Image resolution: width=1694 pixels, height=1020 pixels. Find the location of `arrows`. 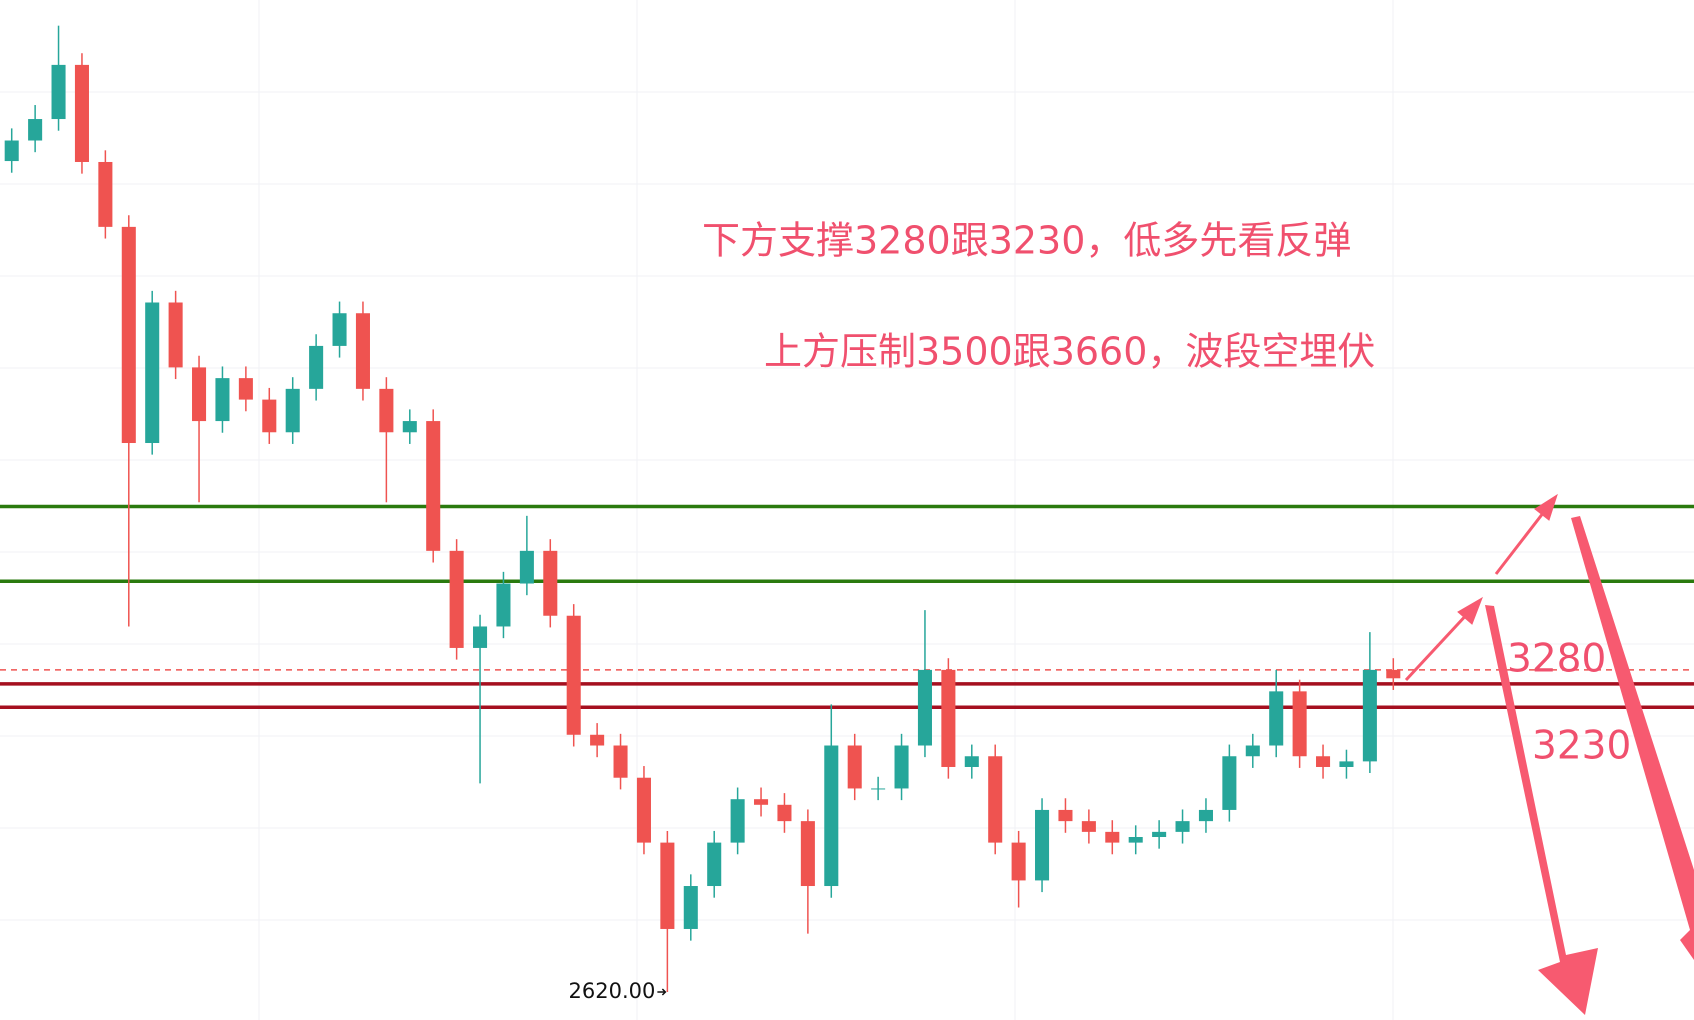

arrows is located at coordinates (1549, 754).